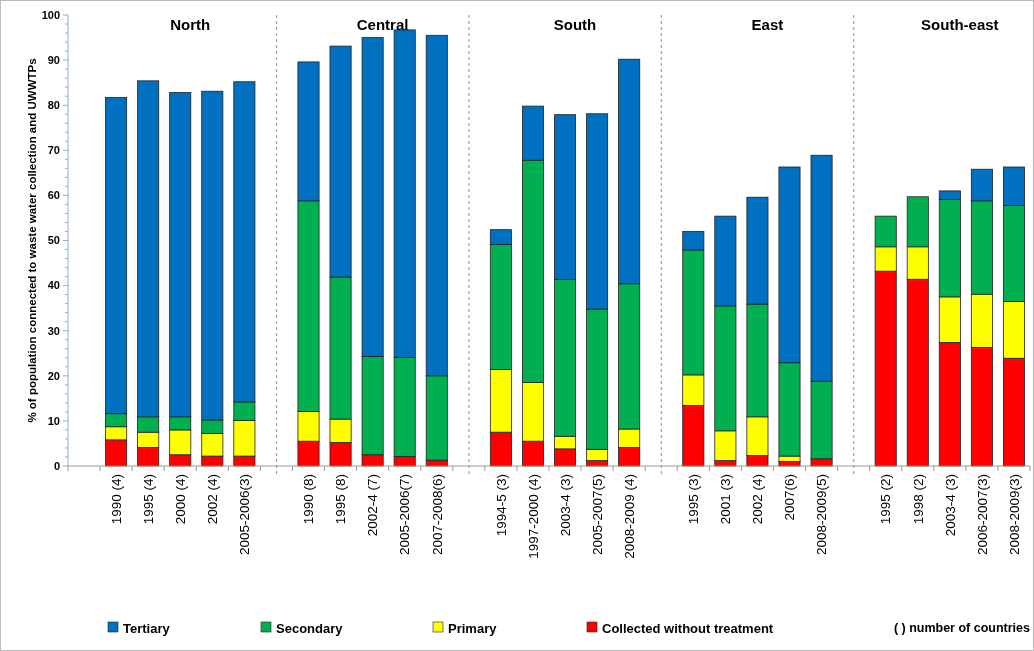 This screenshot has width=1034, height=651. Describe the element at coordinates (53, 420) in the screenshot. I see `y-tick-label: 10` at that location.